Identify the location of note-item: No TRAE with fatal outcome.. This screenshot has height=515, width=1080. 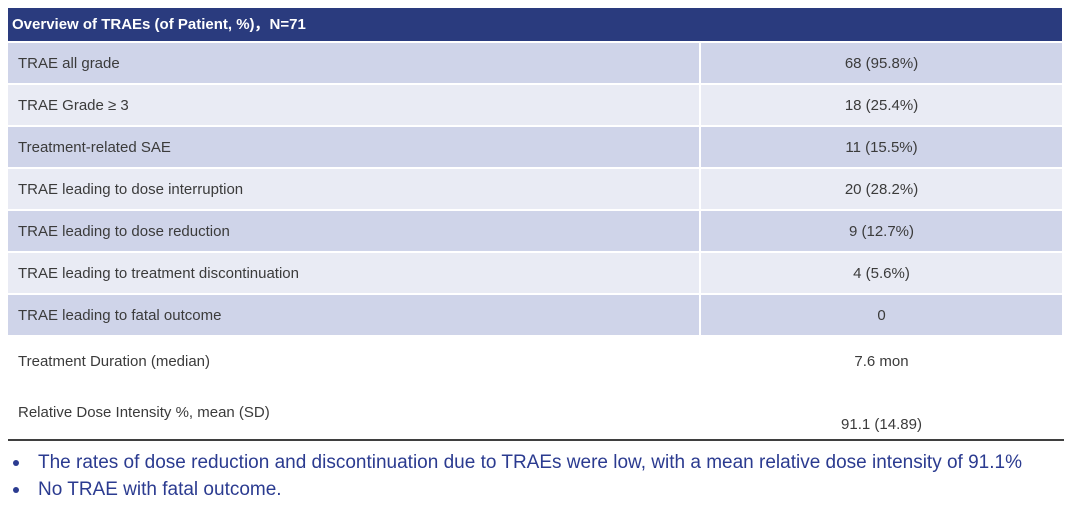
(540, 489).